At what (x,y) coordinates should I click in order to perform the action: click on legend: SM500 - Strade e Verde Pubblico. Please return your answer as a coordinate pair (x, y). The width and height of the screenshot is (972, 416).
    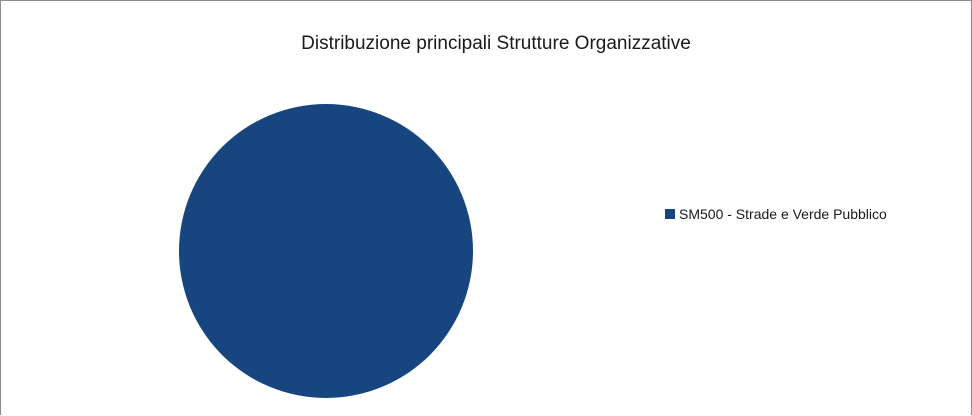
    Looking at the image, I should click on (776, 214).